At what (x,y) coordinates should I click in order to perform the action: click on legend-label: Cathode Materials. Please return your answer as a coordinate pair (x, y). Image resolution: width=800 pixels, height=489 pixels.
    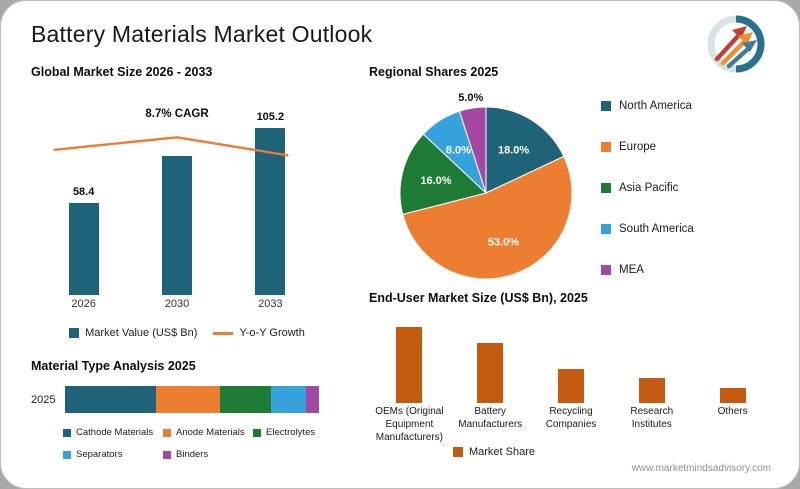
    Looking at the image, I should click on (115, 432).